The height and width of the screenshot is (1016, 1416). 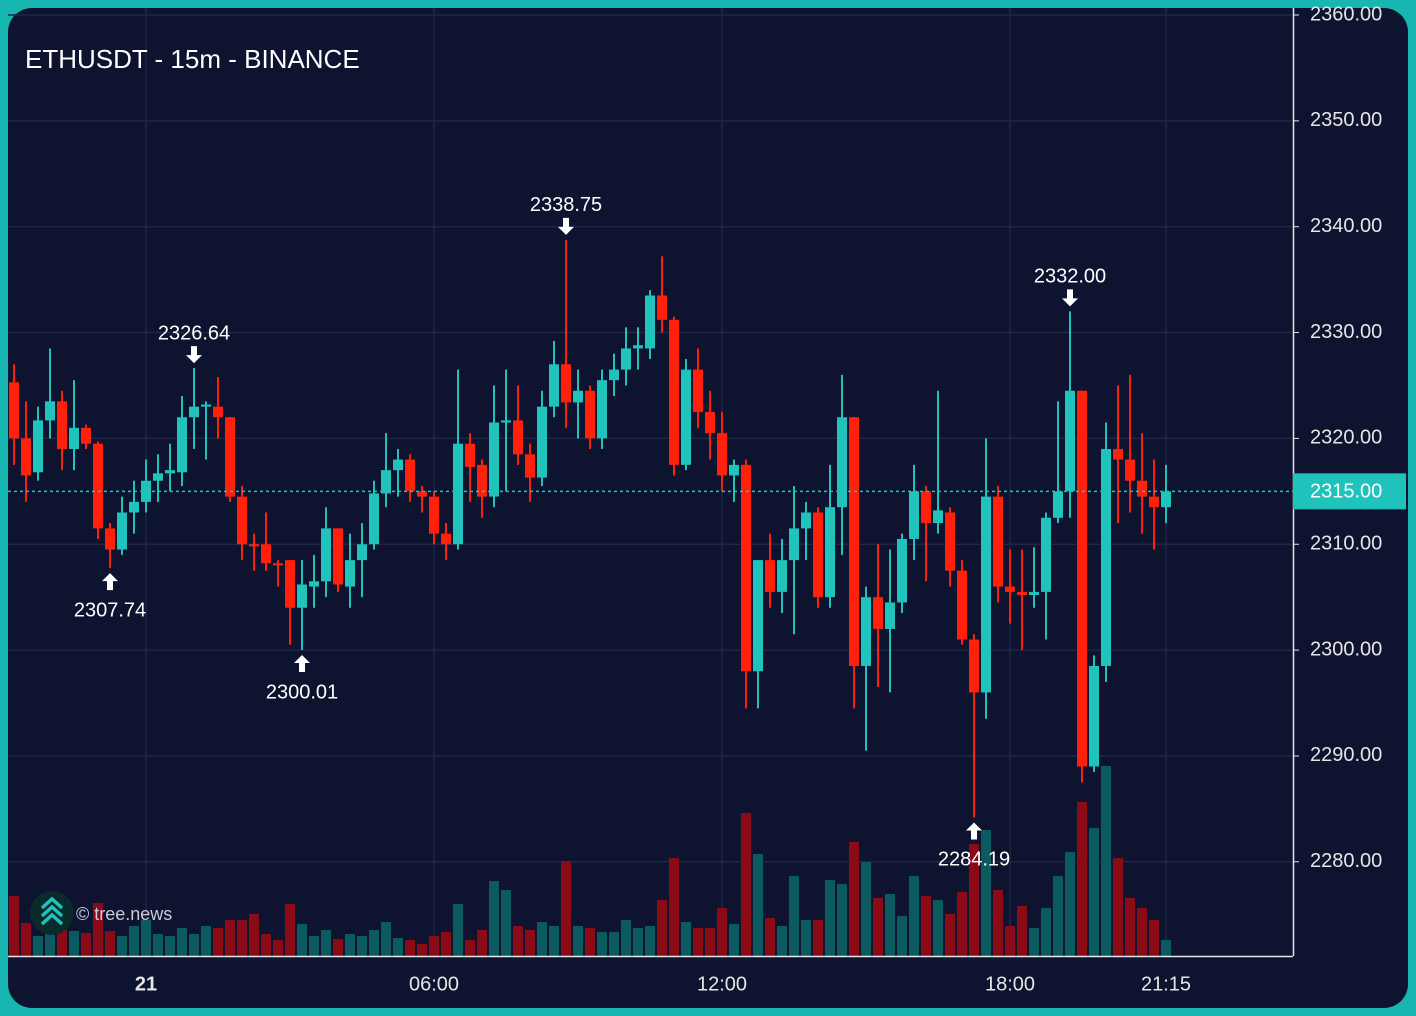 What do you see at coordinates (1346, 14) in the screenshot?
I see `y-tick-label: 2360.00` at bounding box center [1346, 14].